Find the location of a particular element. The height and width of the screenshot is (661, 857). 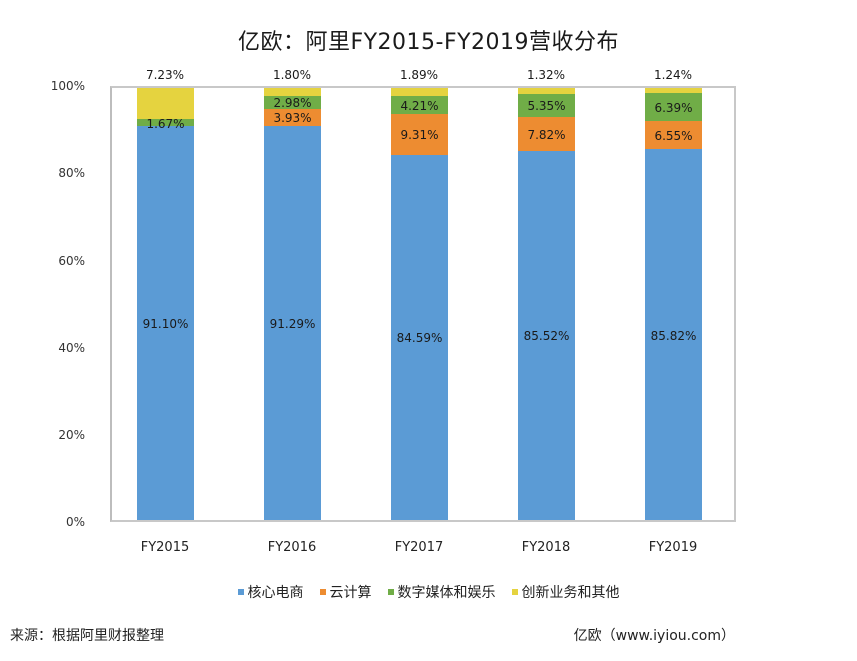

data-label: 2.98% is located at coordinates (292, 103).